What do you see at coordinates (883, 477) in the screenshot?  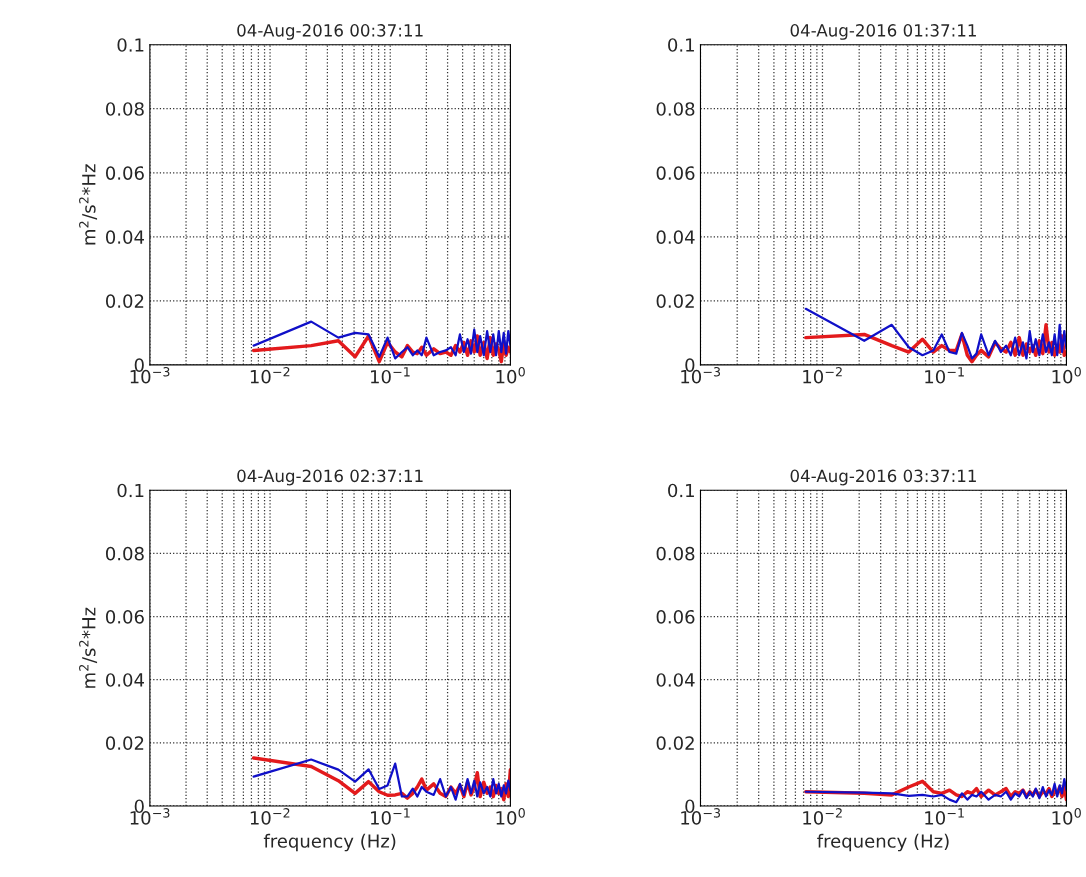 I see `chart-title: 04-Aug-2016 03:37:11` at bounding box center [883, 477].